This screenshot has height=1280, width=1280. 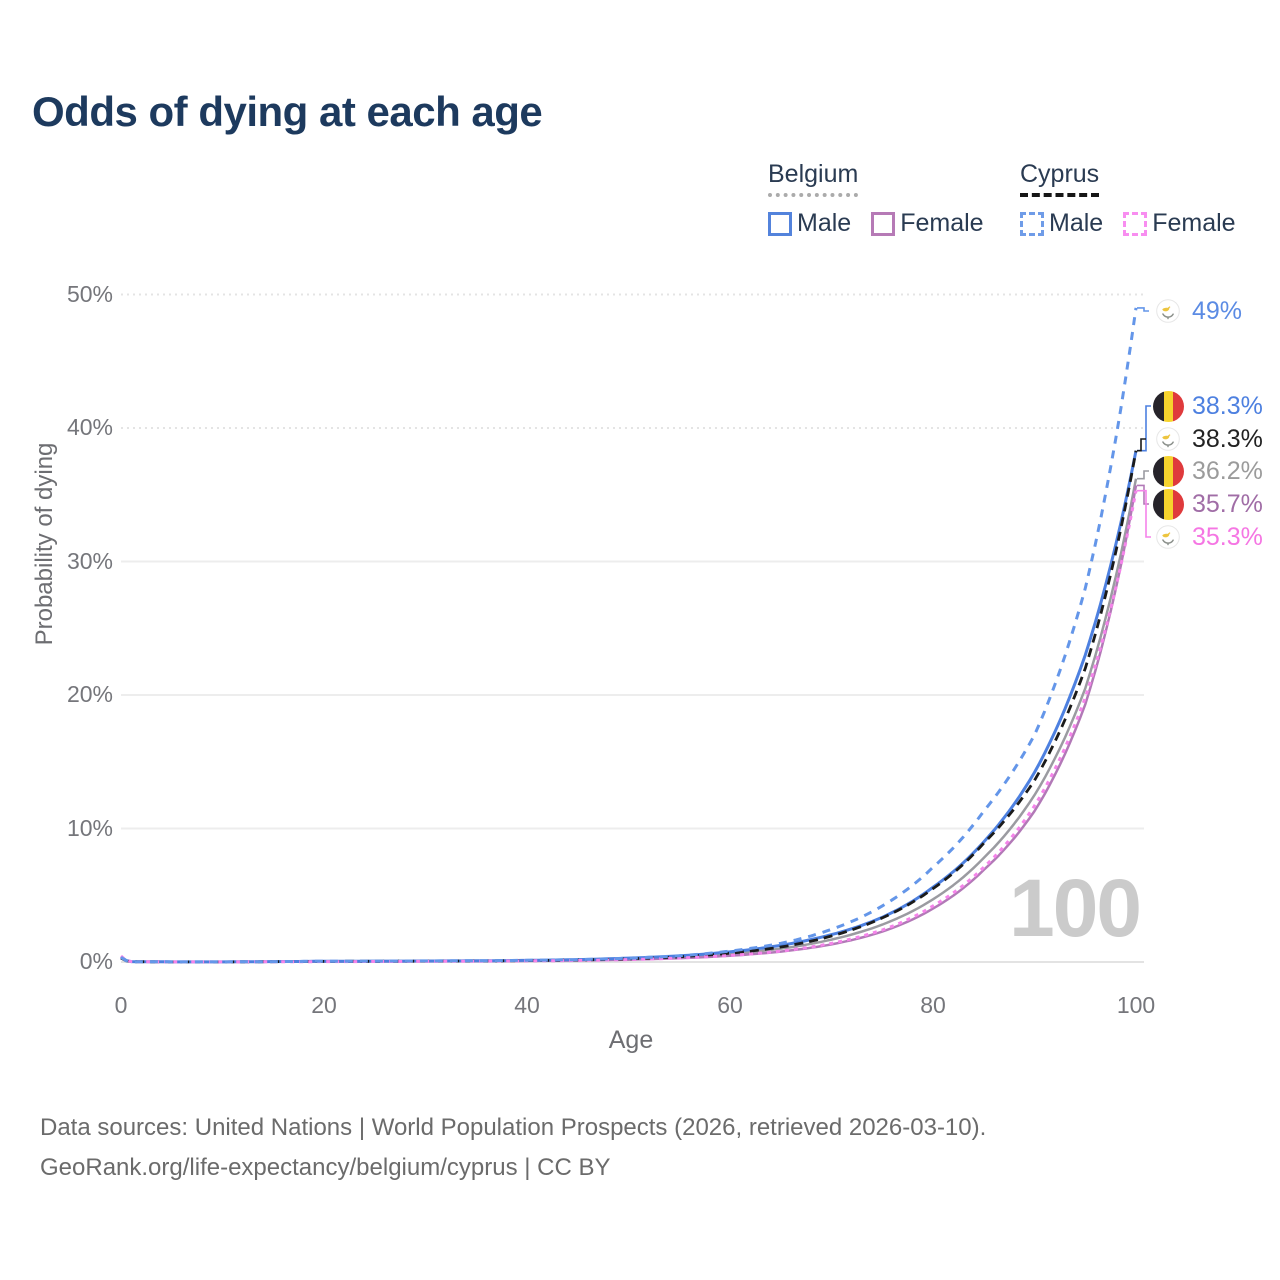 I want to click on belgium-female-swatch-icon, so click(x=883, y=223).